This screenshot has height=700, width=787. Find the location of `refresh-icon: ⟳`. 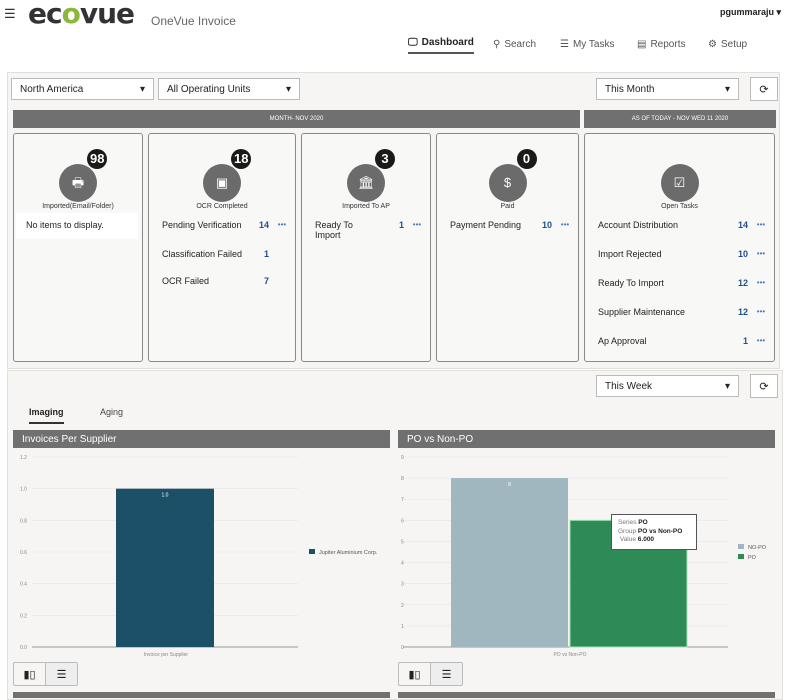

refresh-icon: ⟳ is located at coordinates (764, 386).